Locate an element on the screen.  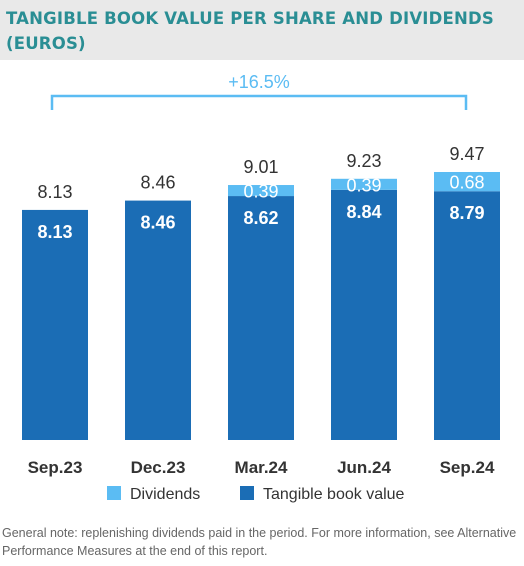
data-label-tangible: 8.84 is located at coordinates (363, 212).